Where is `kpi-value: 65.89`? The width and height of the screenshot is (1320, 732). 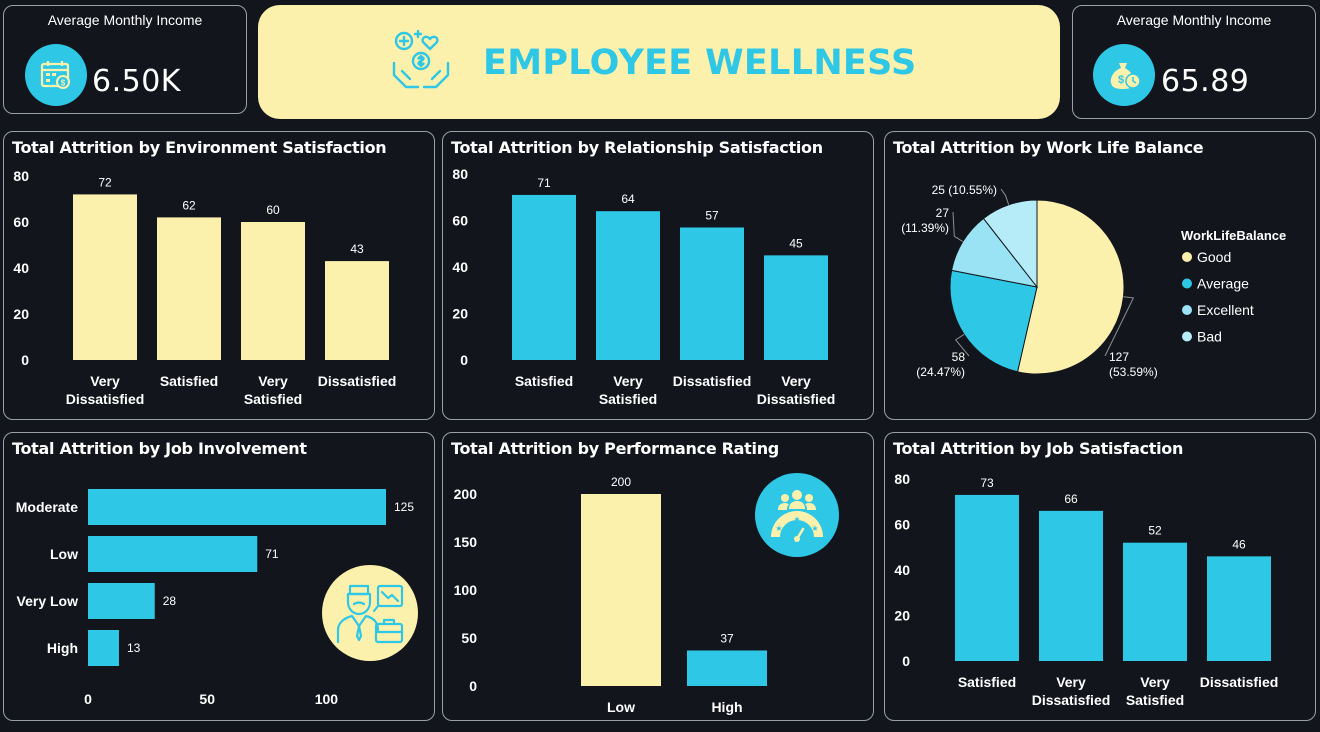 kpi-value: 65.89 is located at coordinates (1205, 81).